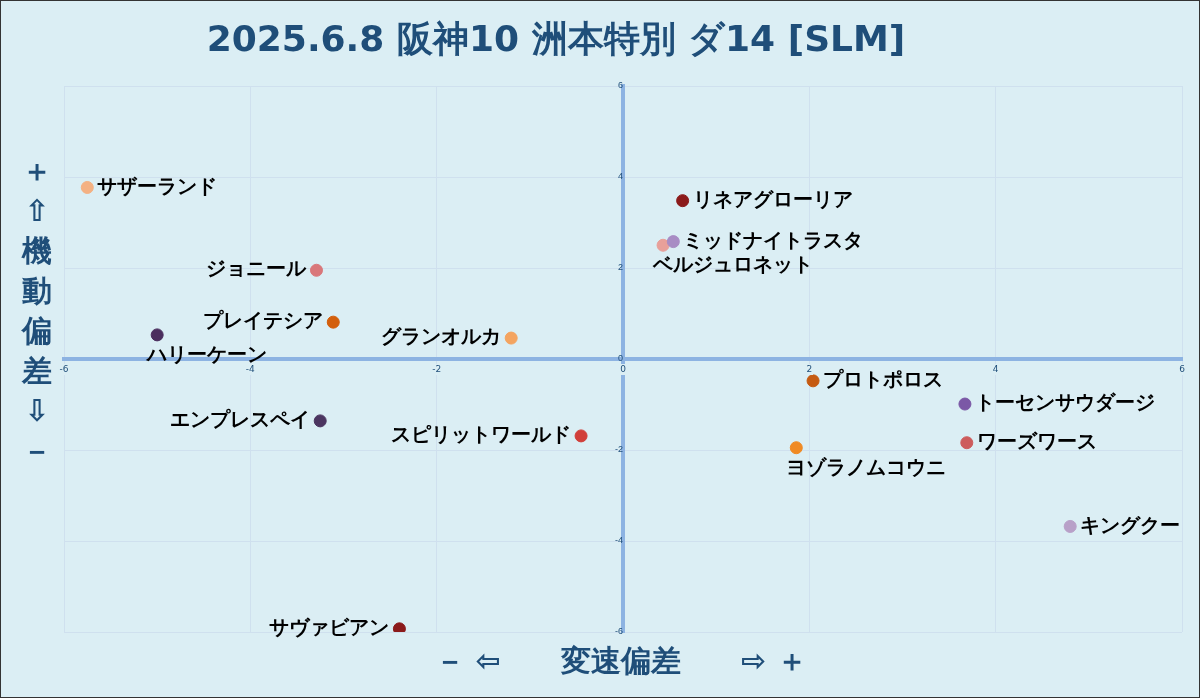 The image size is (1200, 698). What do you see at coordinates (1130, 524) in the screenshot?
I see `series-label: キングクー` at bounding box center [1130, 524].